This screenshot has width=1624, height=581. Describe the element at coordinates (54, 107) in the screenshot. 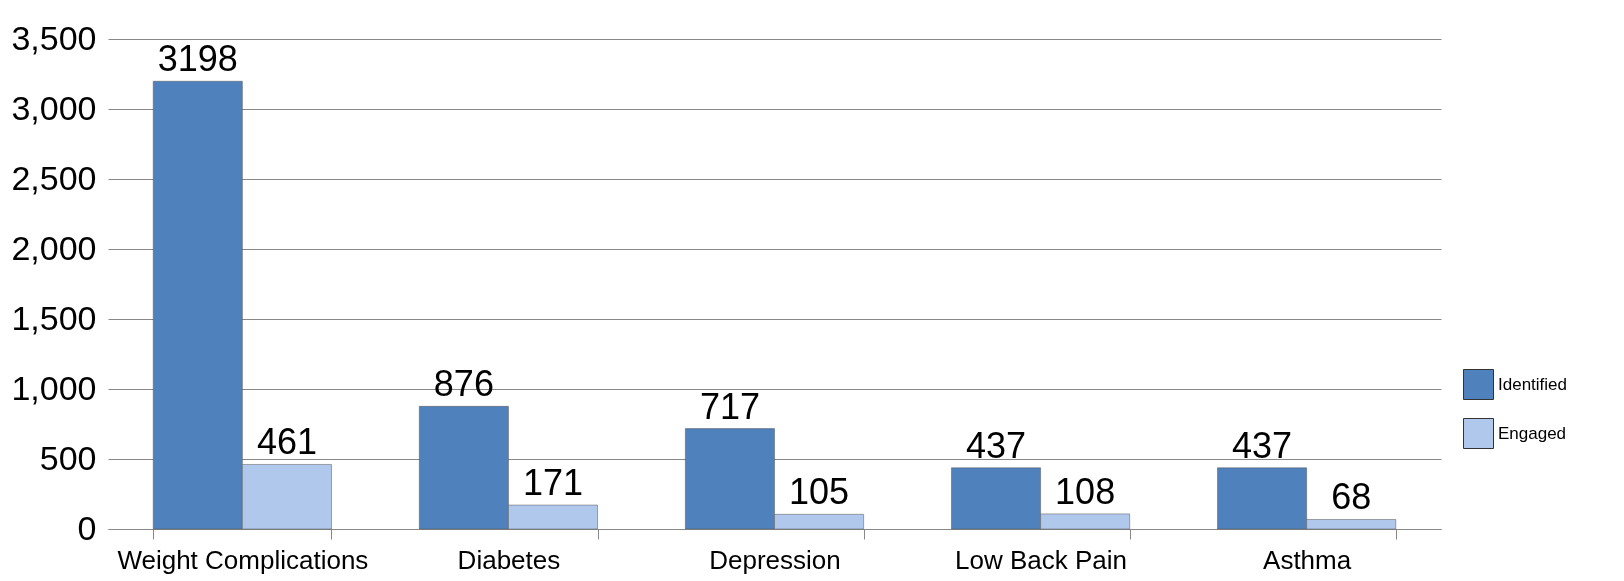

I see `y-tick-label: 3,000` at that location.